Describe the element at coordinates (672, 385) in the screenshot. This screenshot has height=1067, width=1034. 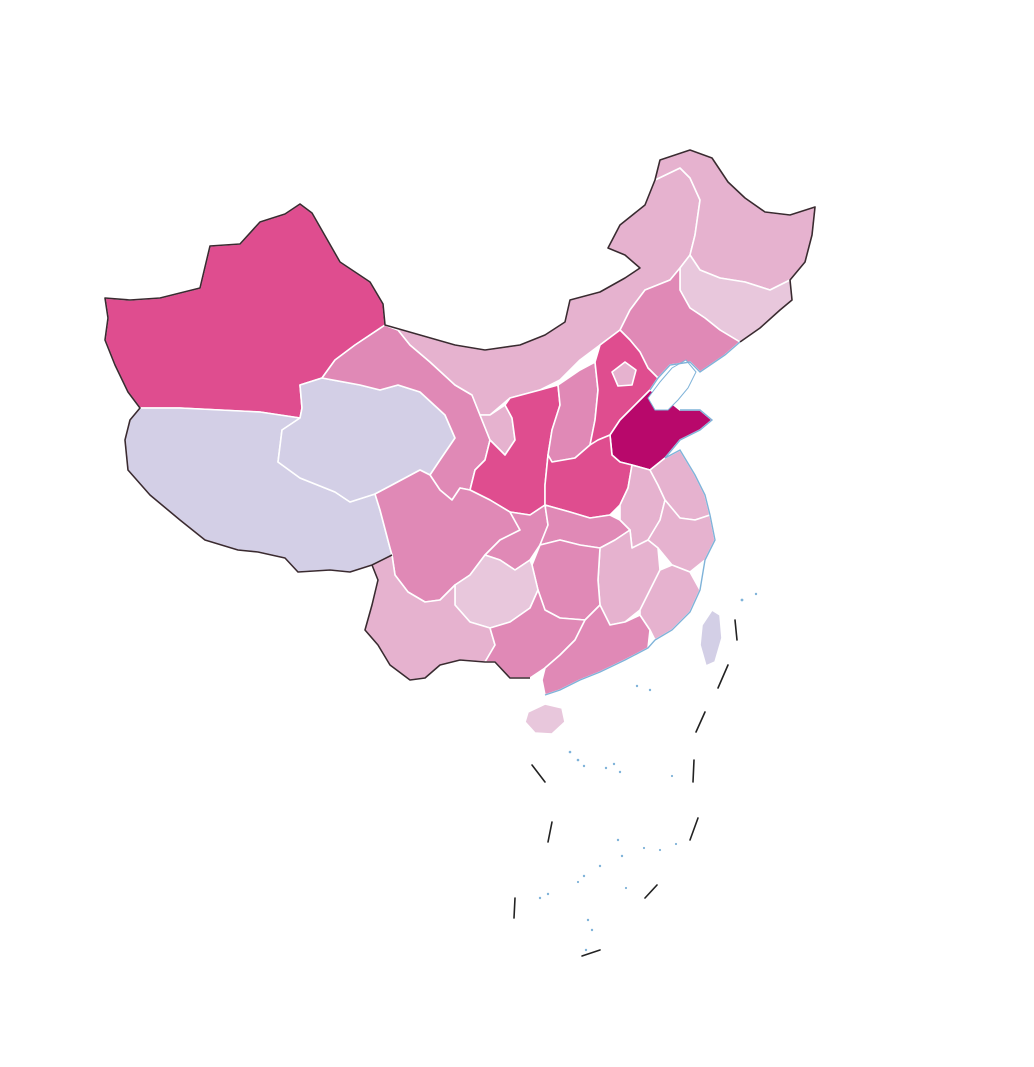
I see `bohai-sea` at that location.